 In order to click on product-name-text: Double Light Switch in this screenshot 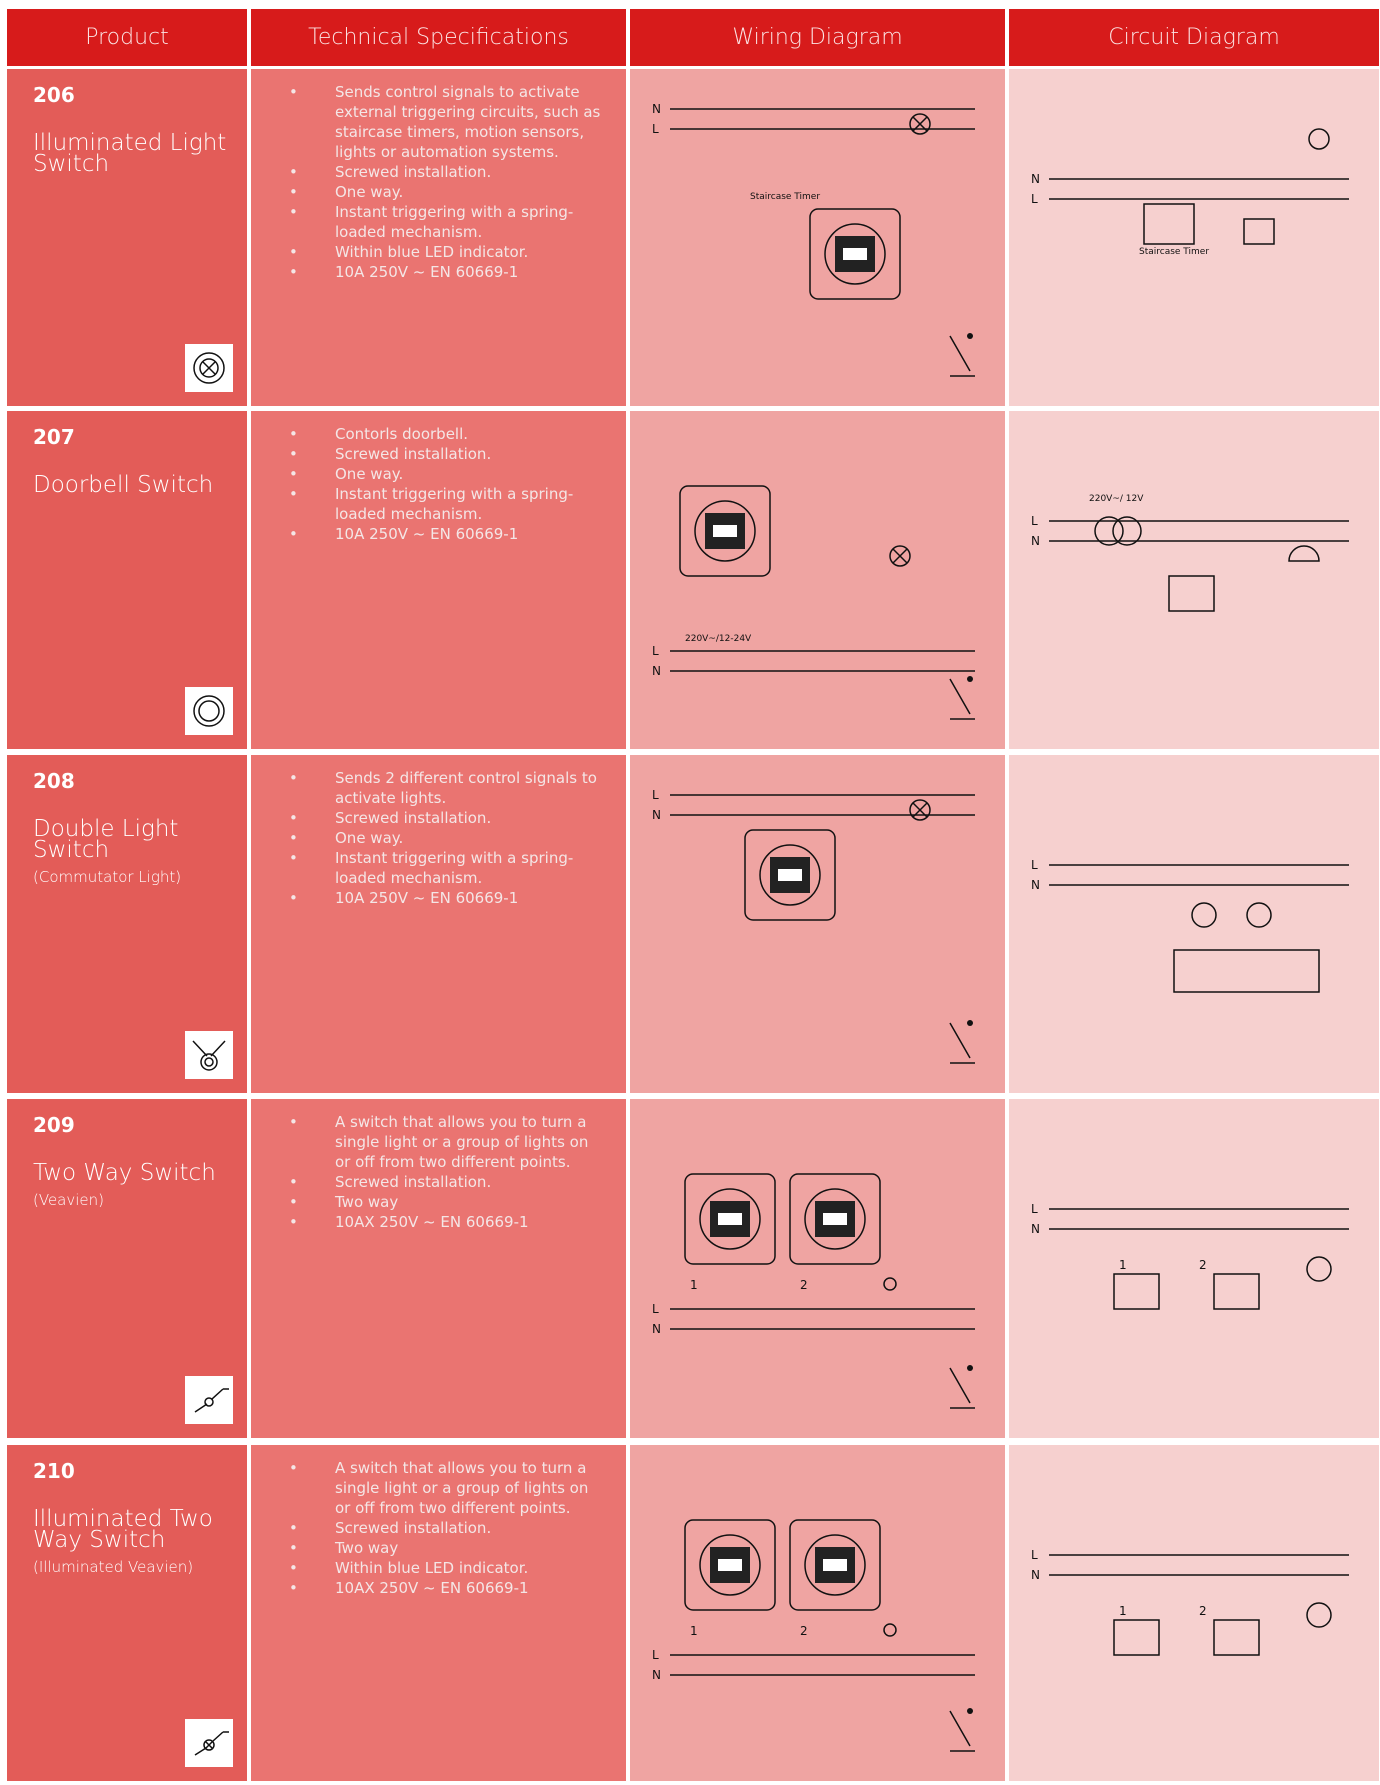, I will do `click(106, 839)`.